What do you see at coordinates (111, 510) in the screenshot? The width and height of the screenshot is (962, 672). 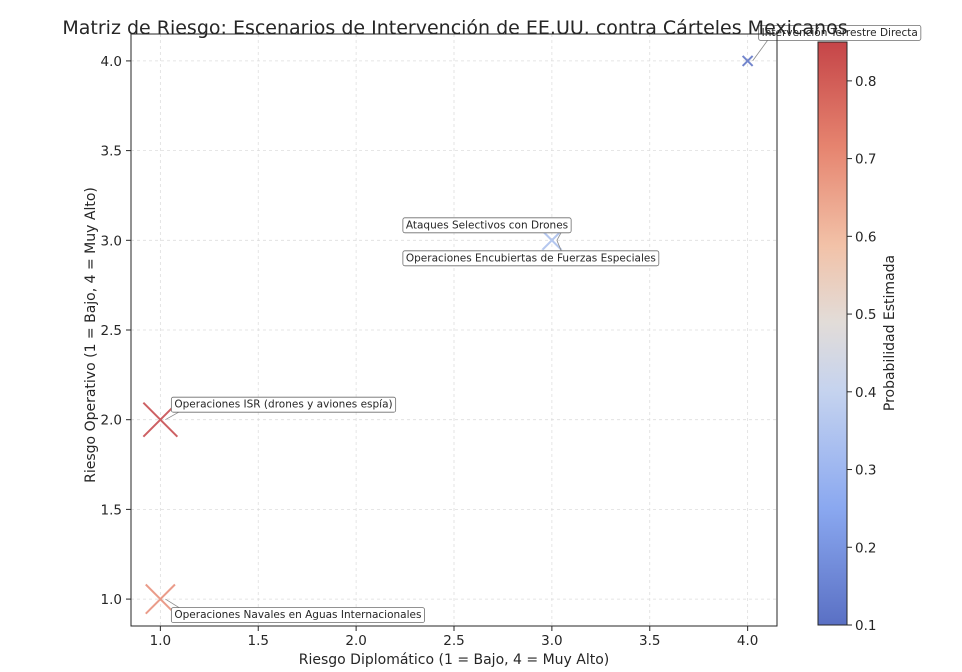 I see `y-tick-label: 1.5` at bounding box center [111, 510].